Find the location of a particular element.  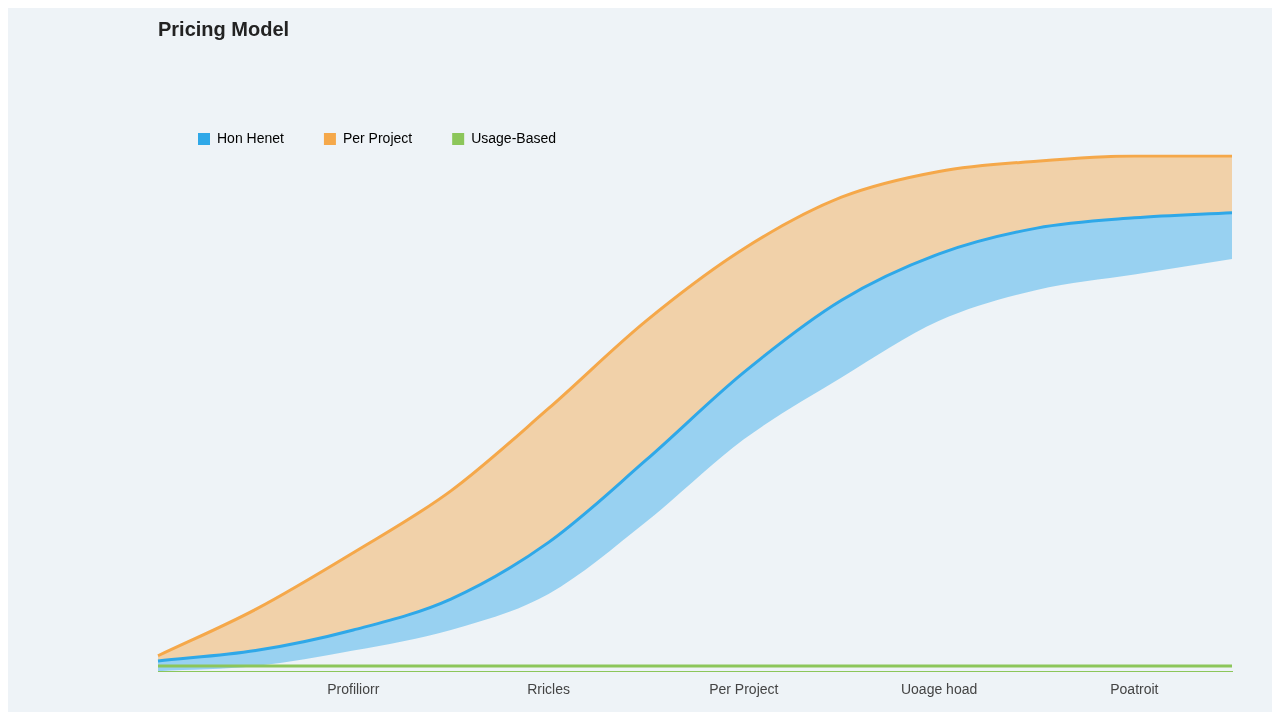

legend-label: Hon Henet is located at coordinates (251, 137).